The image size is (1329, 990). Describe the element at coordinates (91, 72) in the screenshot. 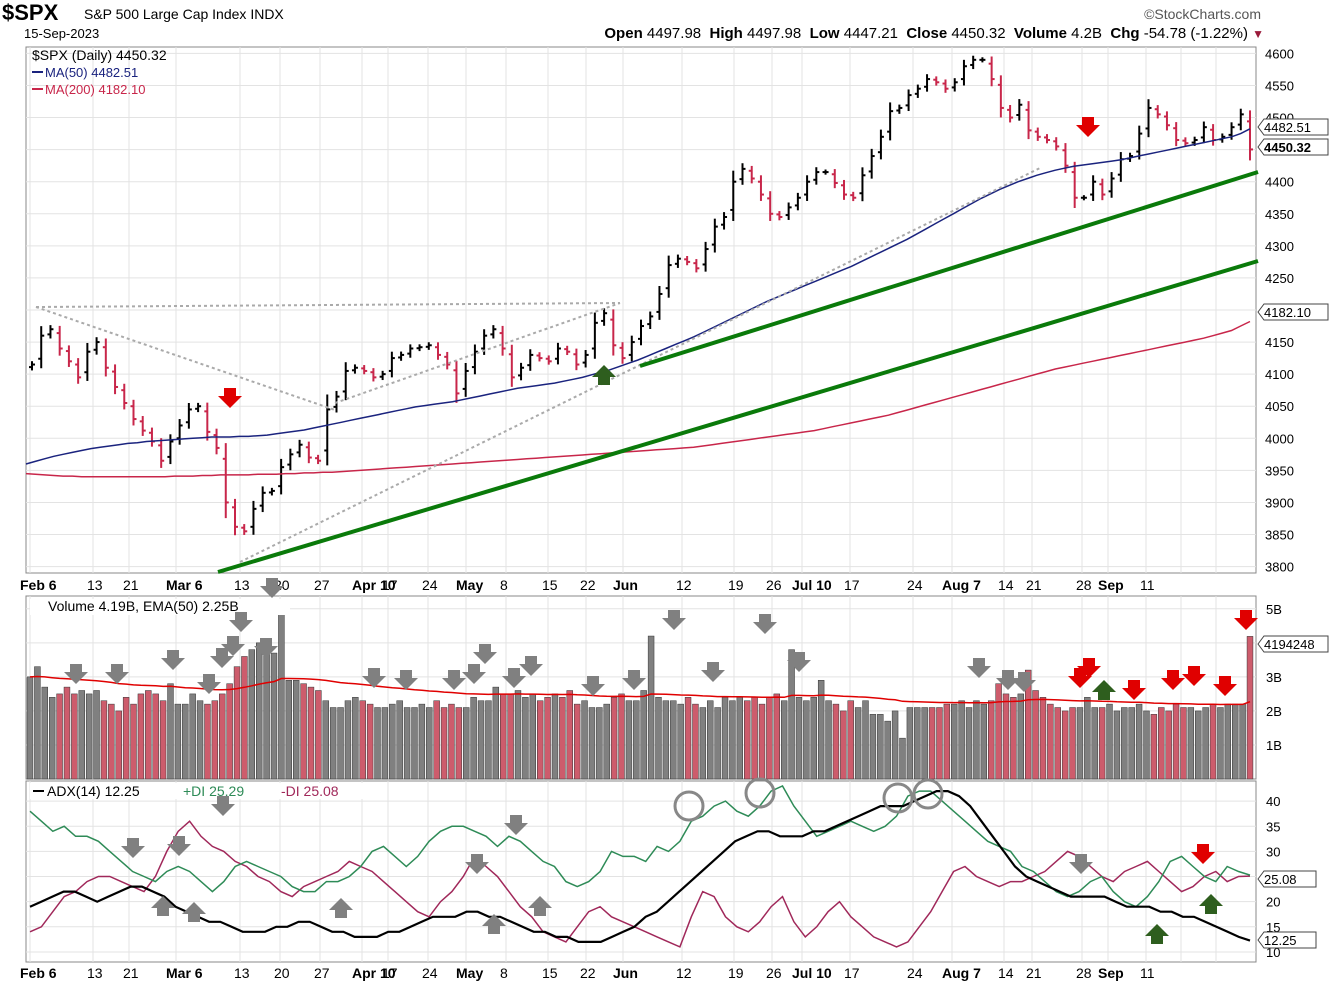

I see `ma50-legend: MA(50) 4482.51` at that location.